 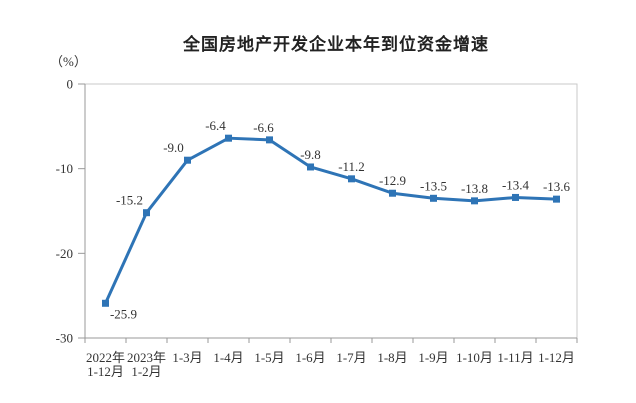 What do you see at coordinates (433, 185) in the screenshot?
I see `data-label: -13.5` at bounding box center [433, 185].